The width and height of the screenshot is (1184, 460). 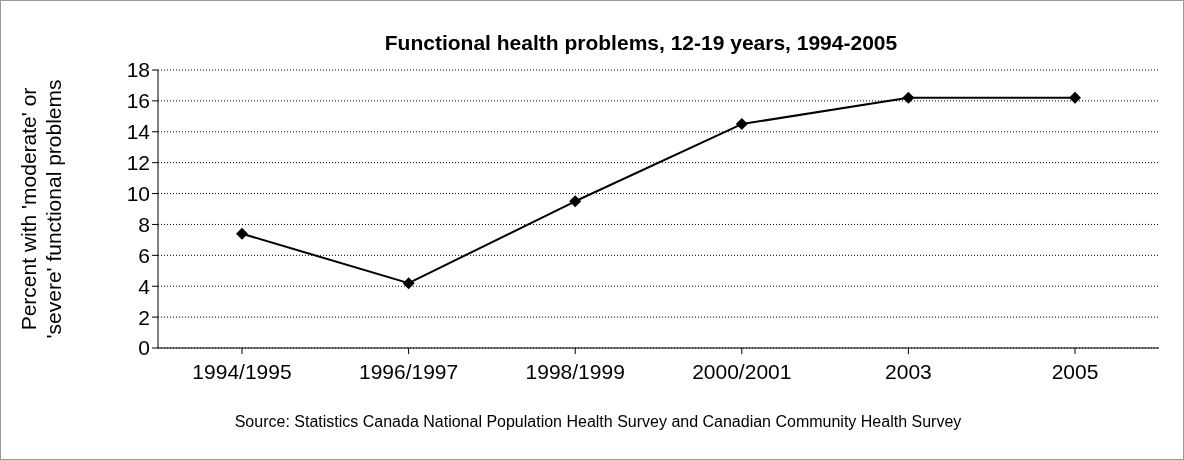 What do you see at coordinates (144, 286) in the screenshot?
I see `y-tick-label: 4` at bounding box center [144, 286].